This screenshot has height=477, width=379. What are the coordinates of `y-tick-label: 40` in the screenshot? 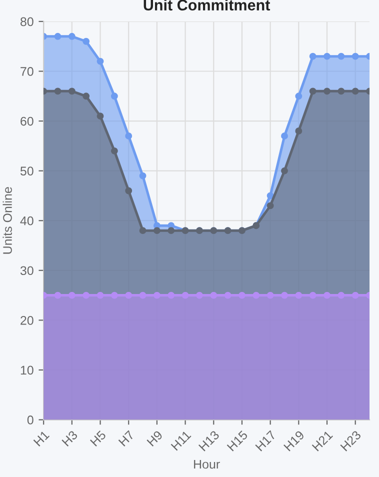 It's located at (27, 221).